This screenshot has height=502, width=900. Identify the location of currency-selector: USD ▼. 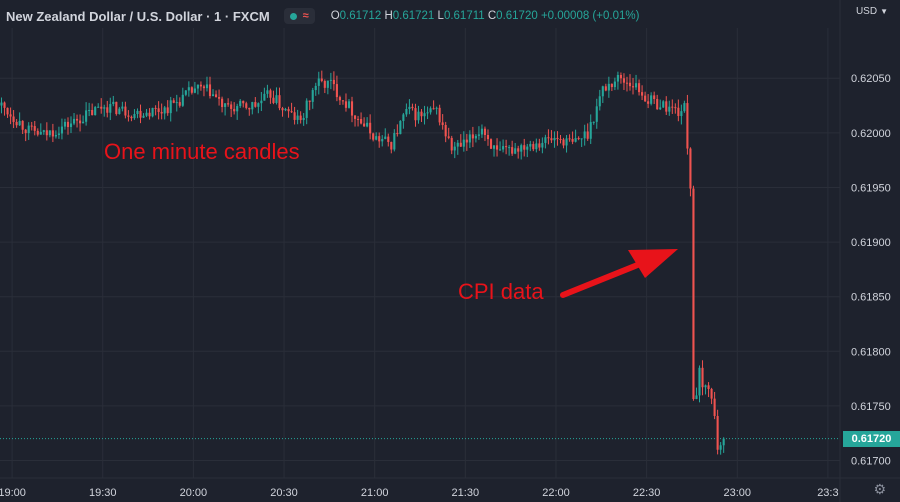
(872, 11).